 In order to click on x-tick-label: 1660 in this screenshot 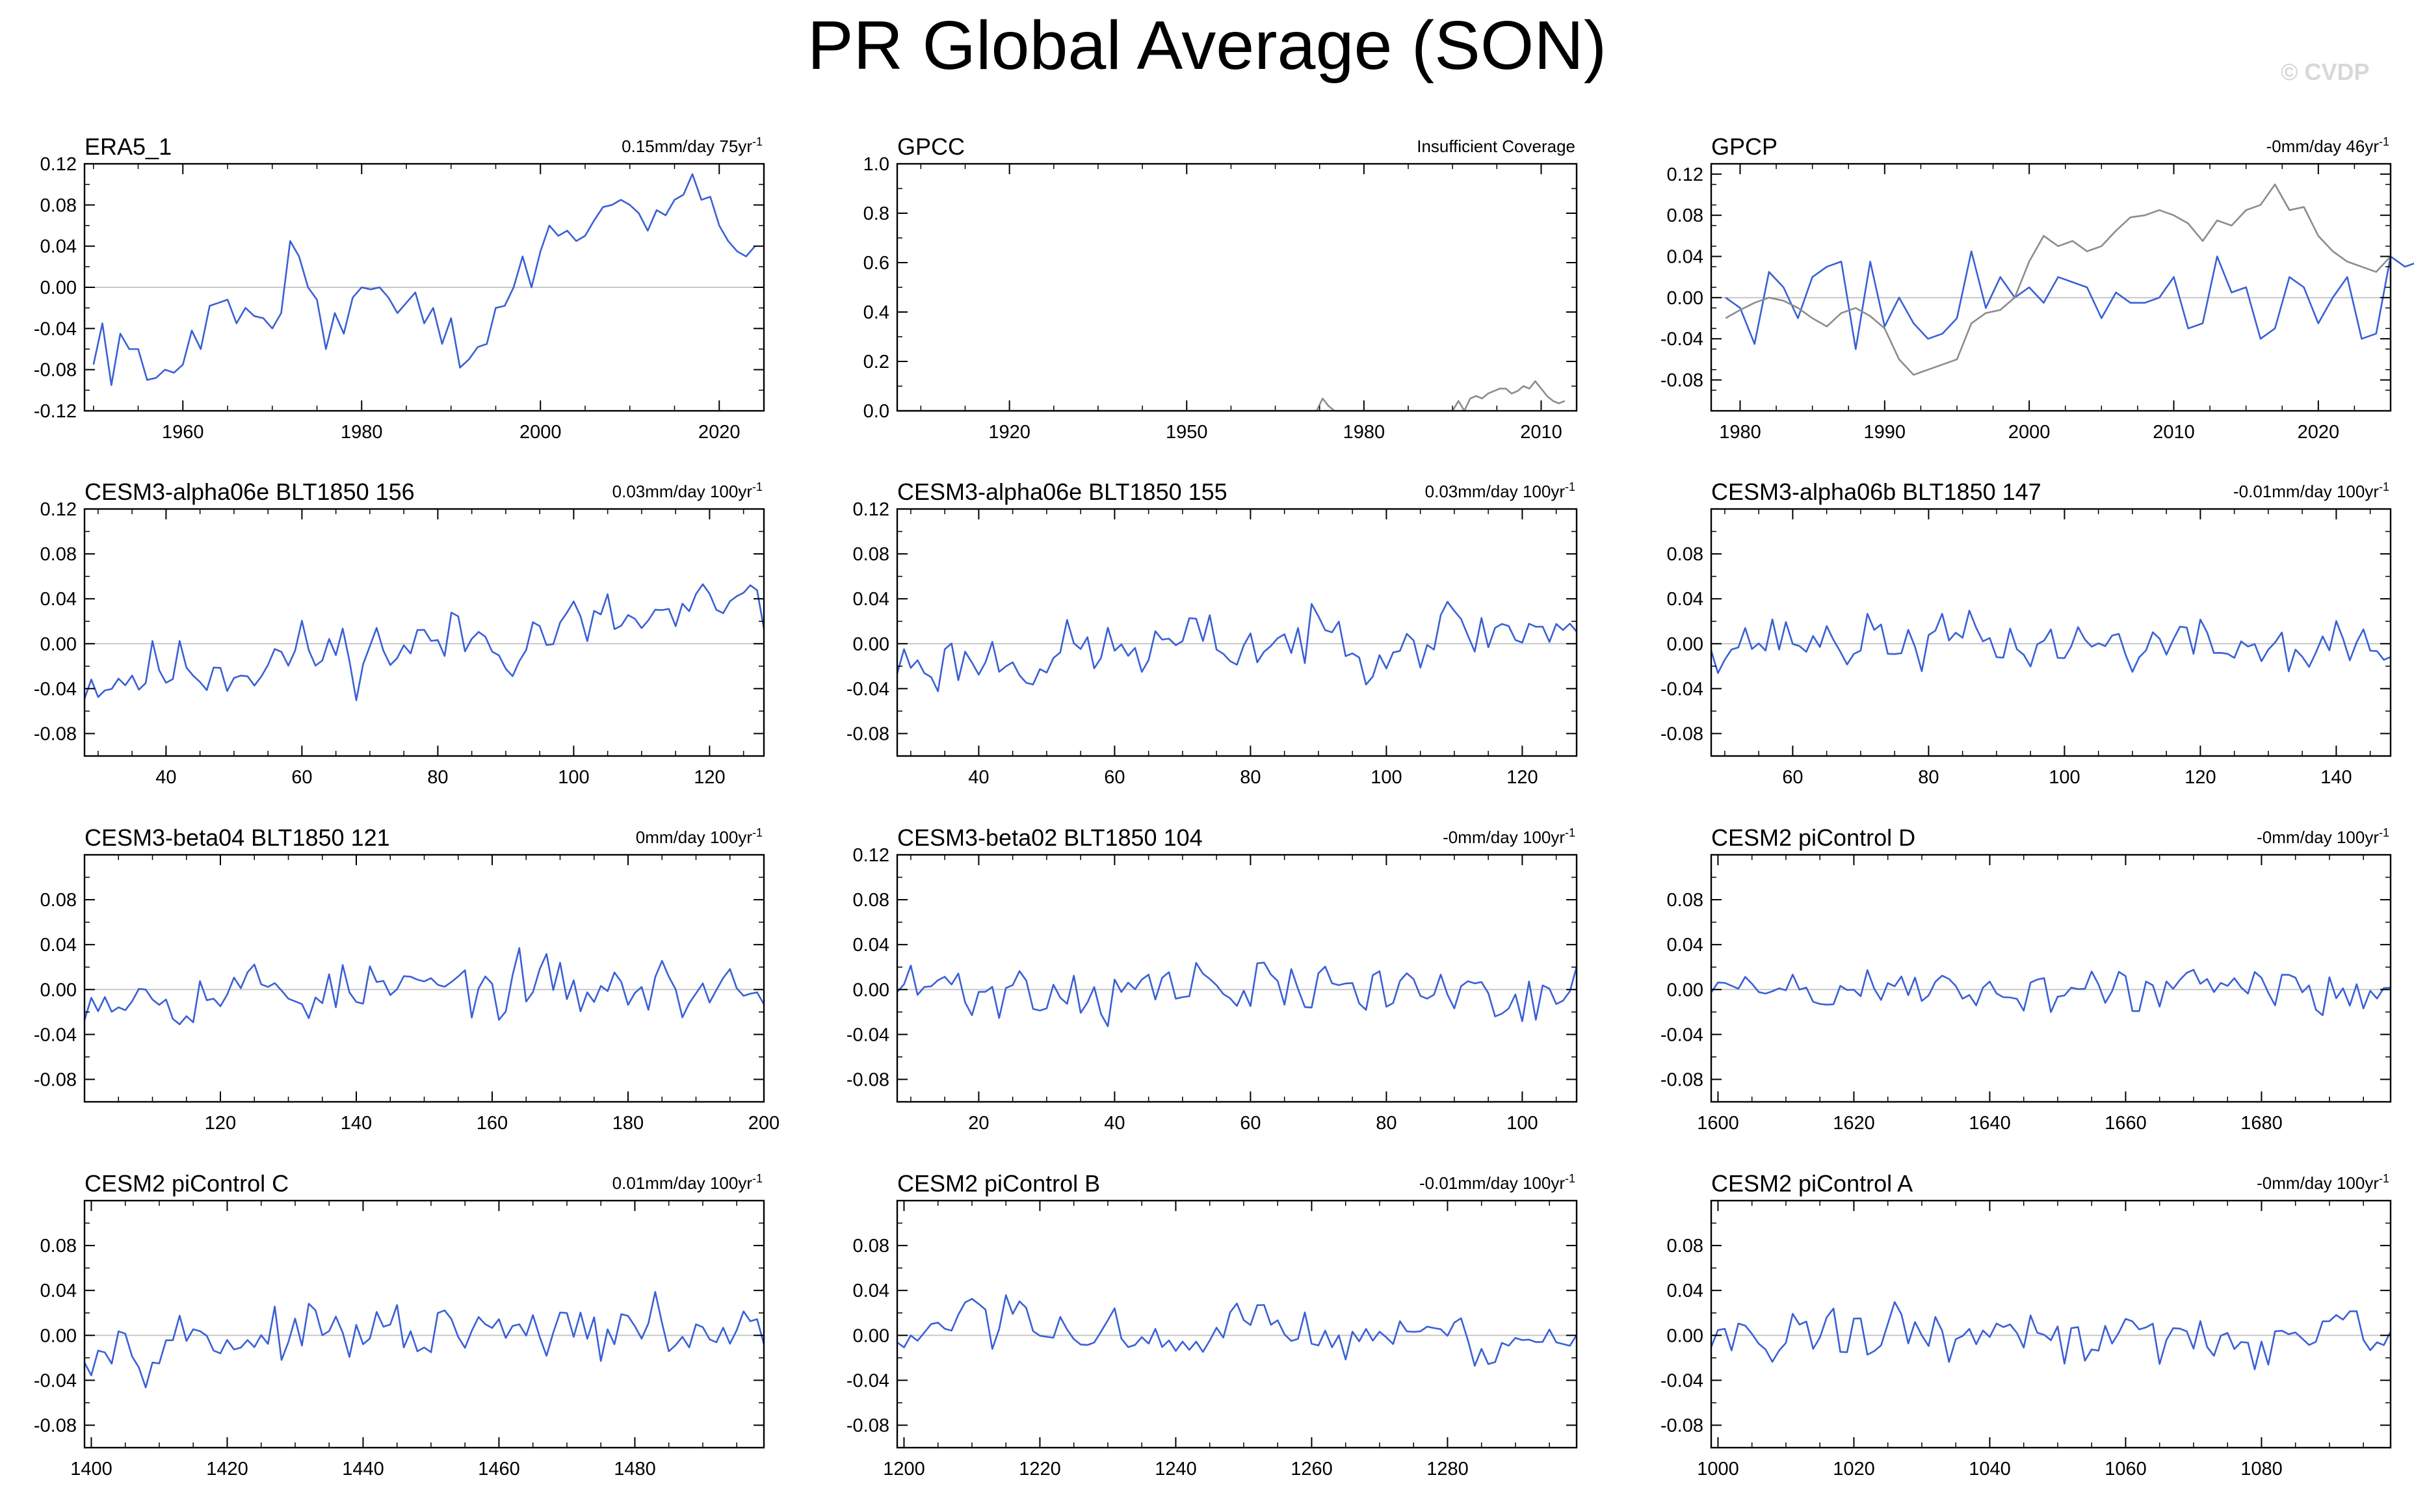, I will do `click(2126, 1123)`.